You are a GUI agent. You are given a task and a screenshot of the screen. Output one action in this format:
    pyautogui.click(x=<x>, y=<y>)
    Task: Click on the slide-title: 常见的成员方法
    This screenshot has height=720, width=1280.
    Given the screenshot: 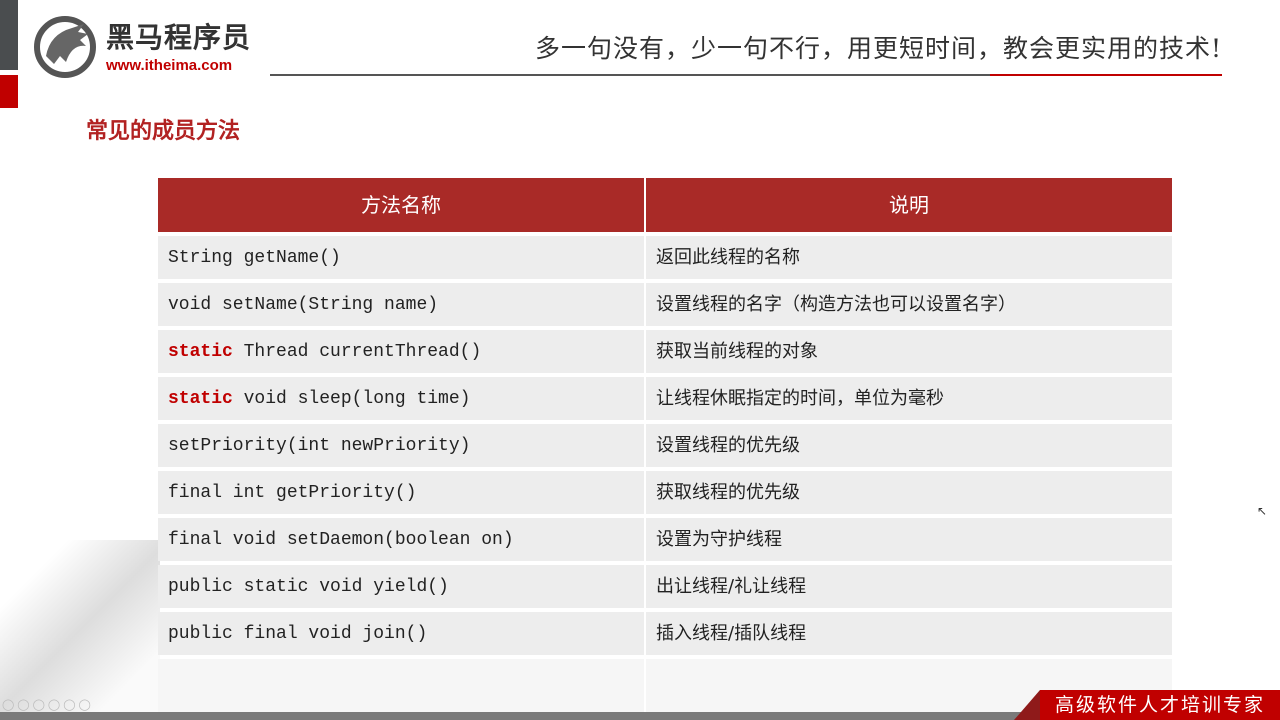 What is the action you would take?
    pyautogui.click(x=163, y=131)
    